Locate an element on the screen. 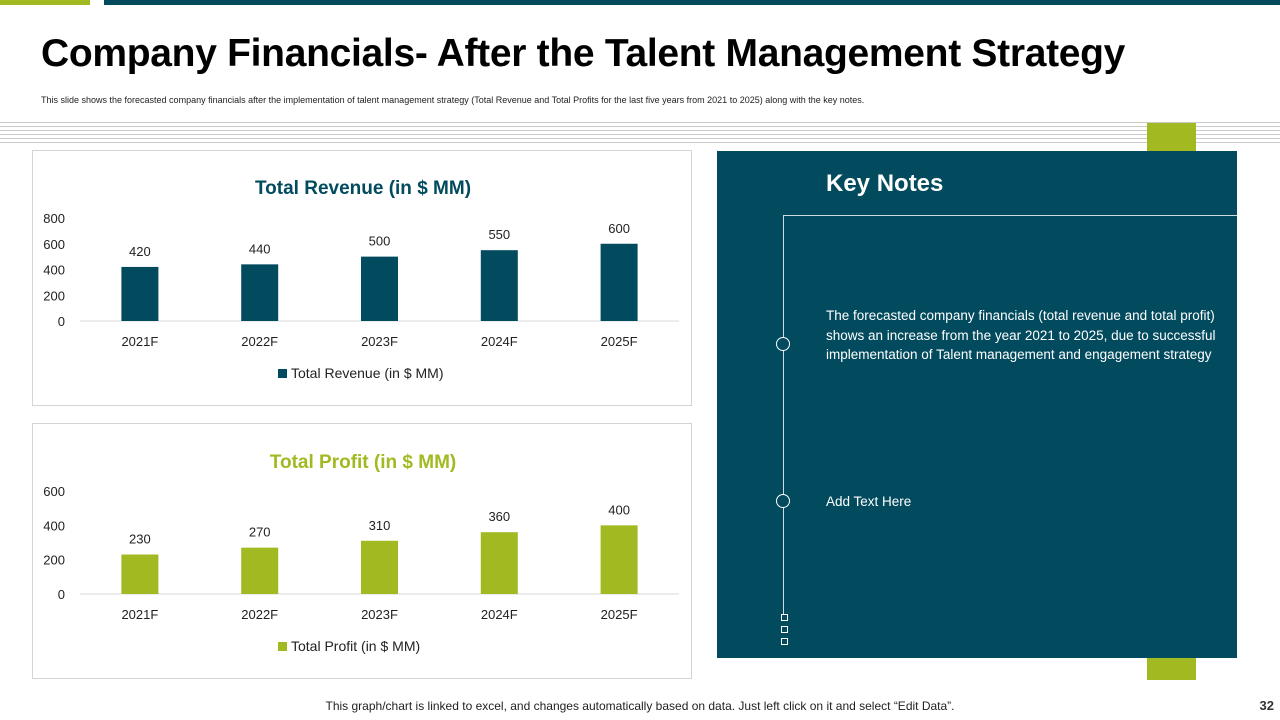  top-accent-green is located at coordinates (45, 2).